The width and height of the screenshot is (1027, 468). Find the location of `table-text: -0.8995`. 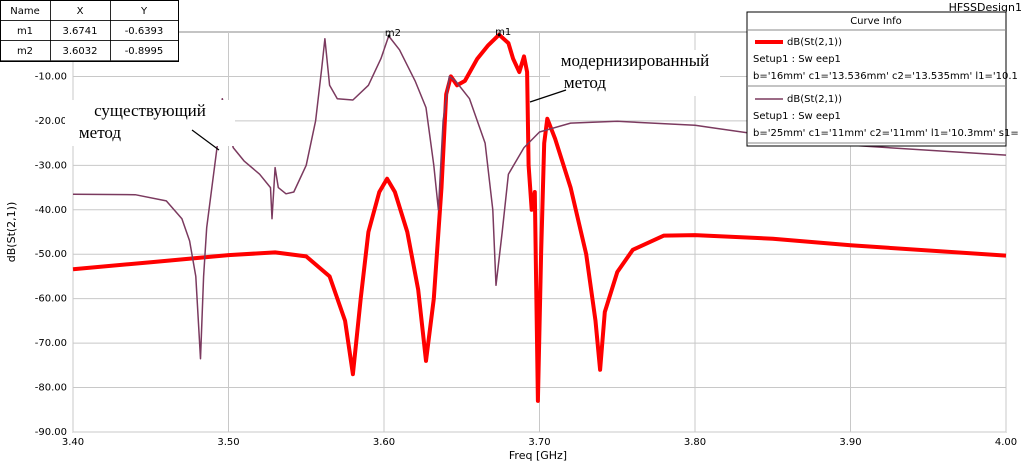

table-text: -0.8995 is located at coordinates (144, 51).